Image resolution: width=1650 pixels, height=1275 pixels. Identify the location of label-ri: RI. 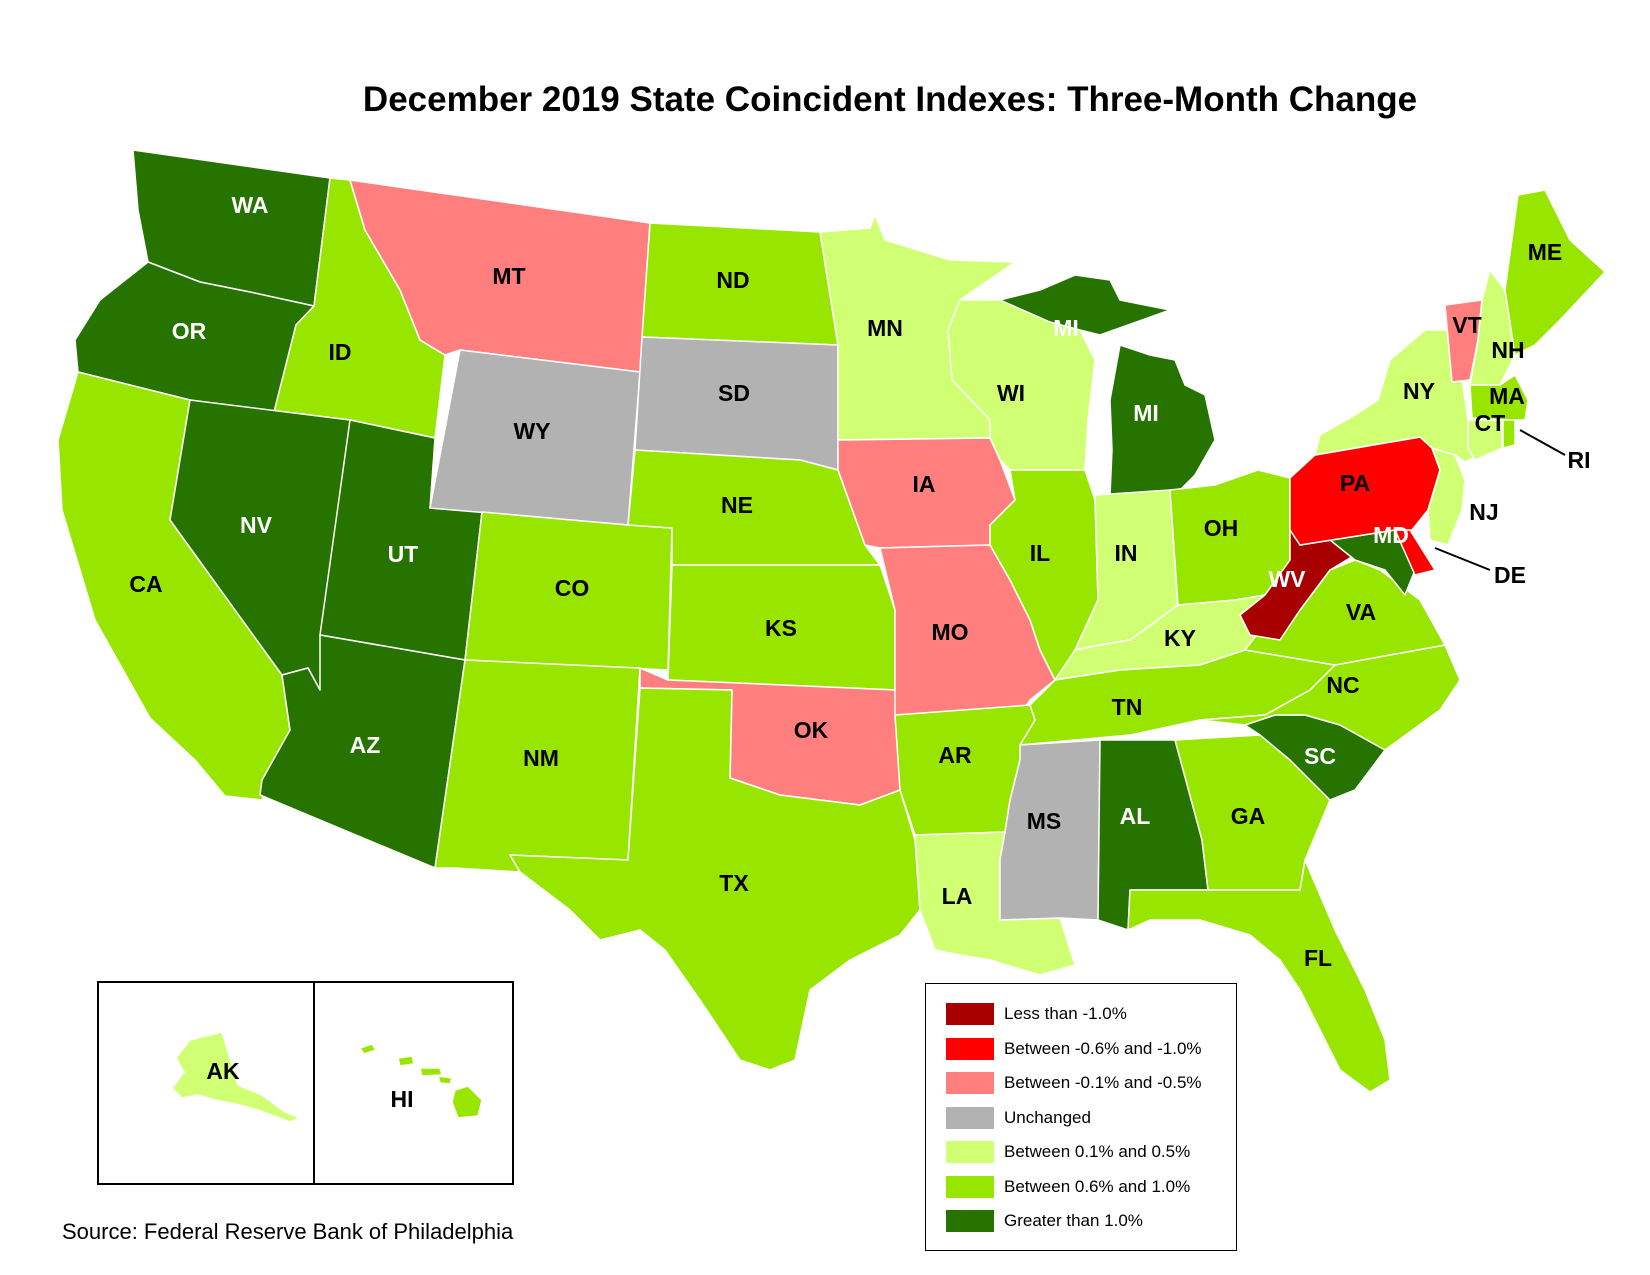
(1579, 460).